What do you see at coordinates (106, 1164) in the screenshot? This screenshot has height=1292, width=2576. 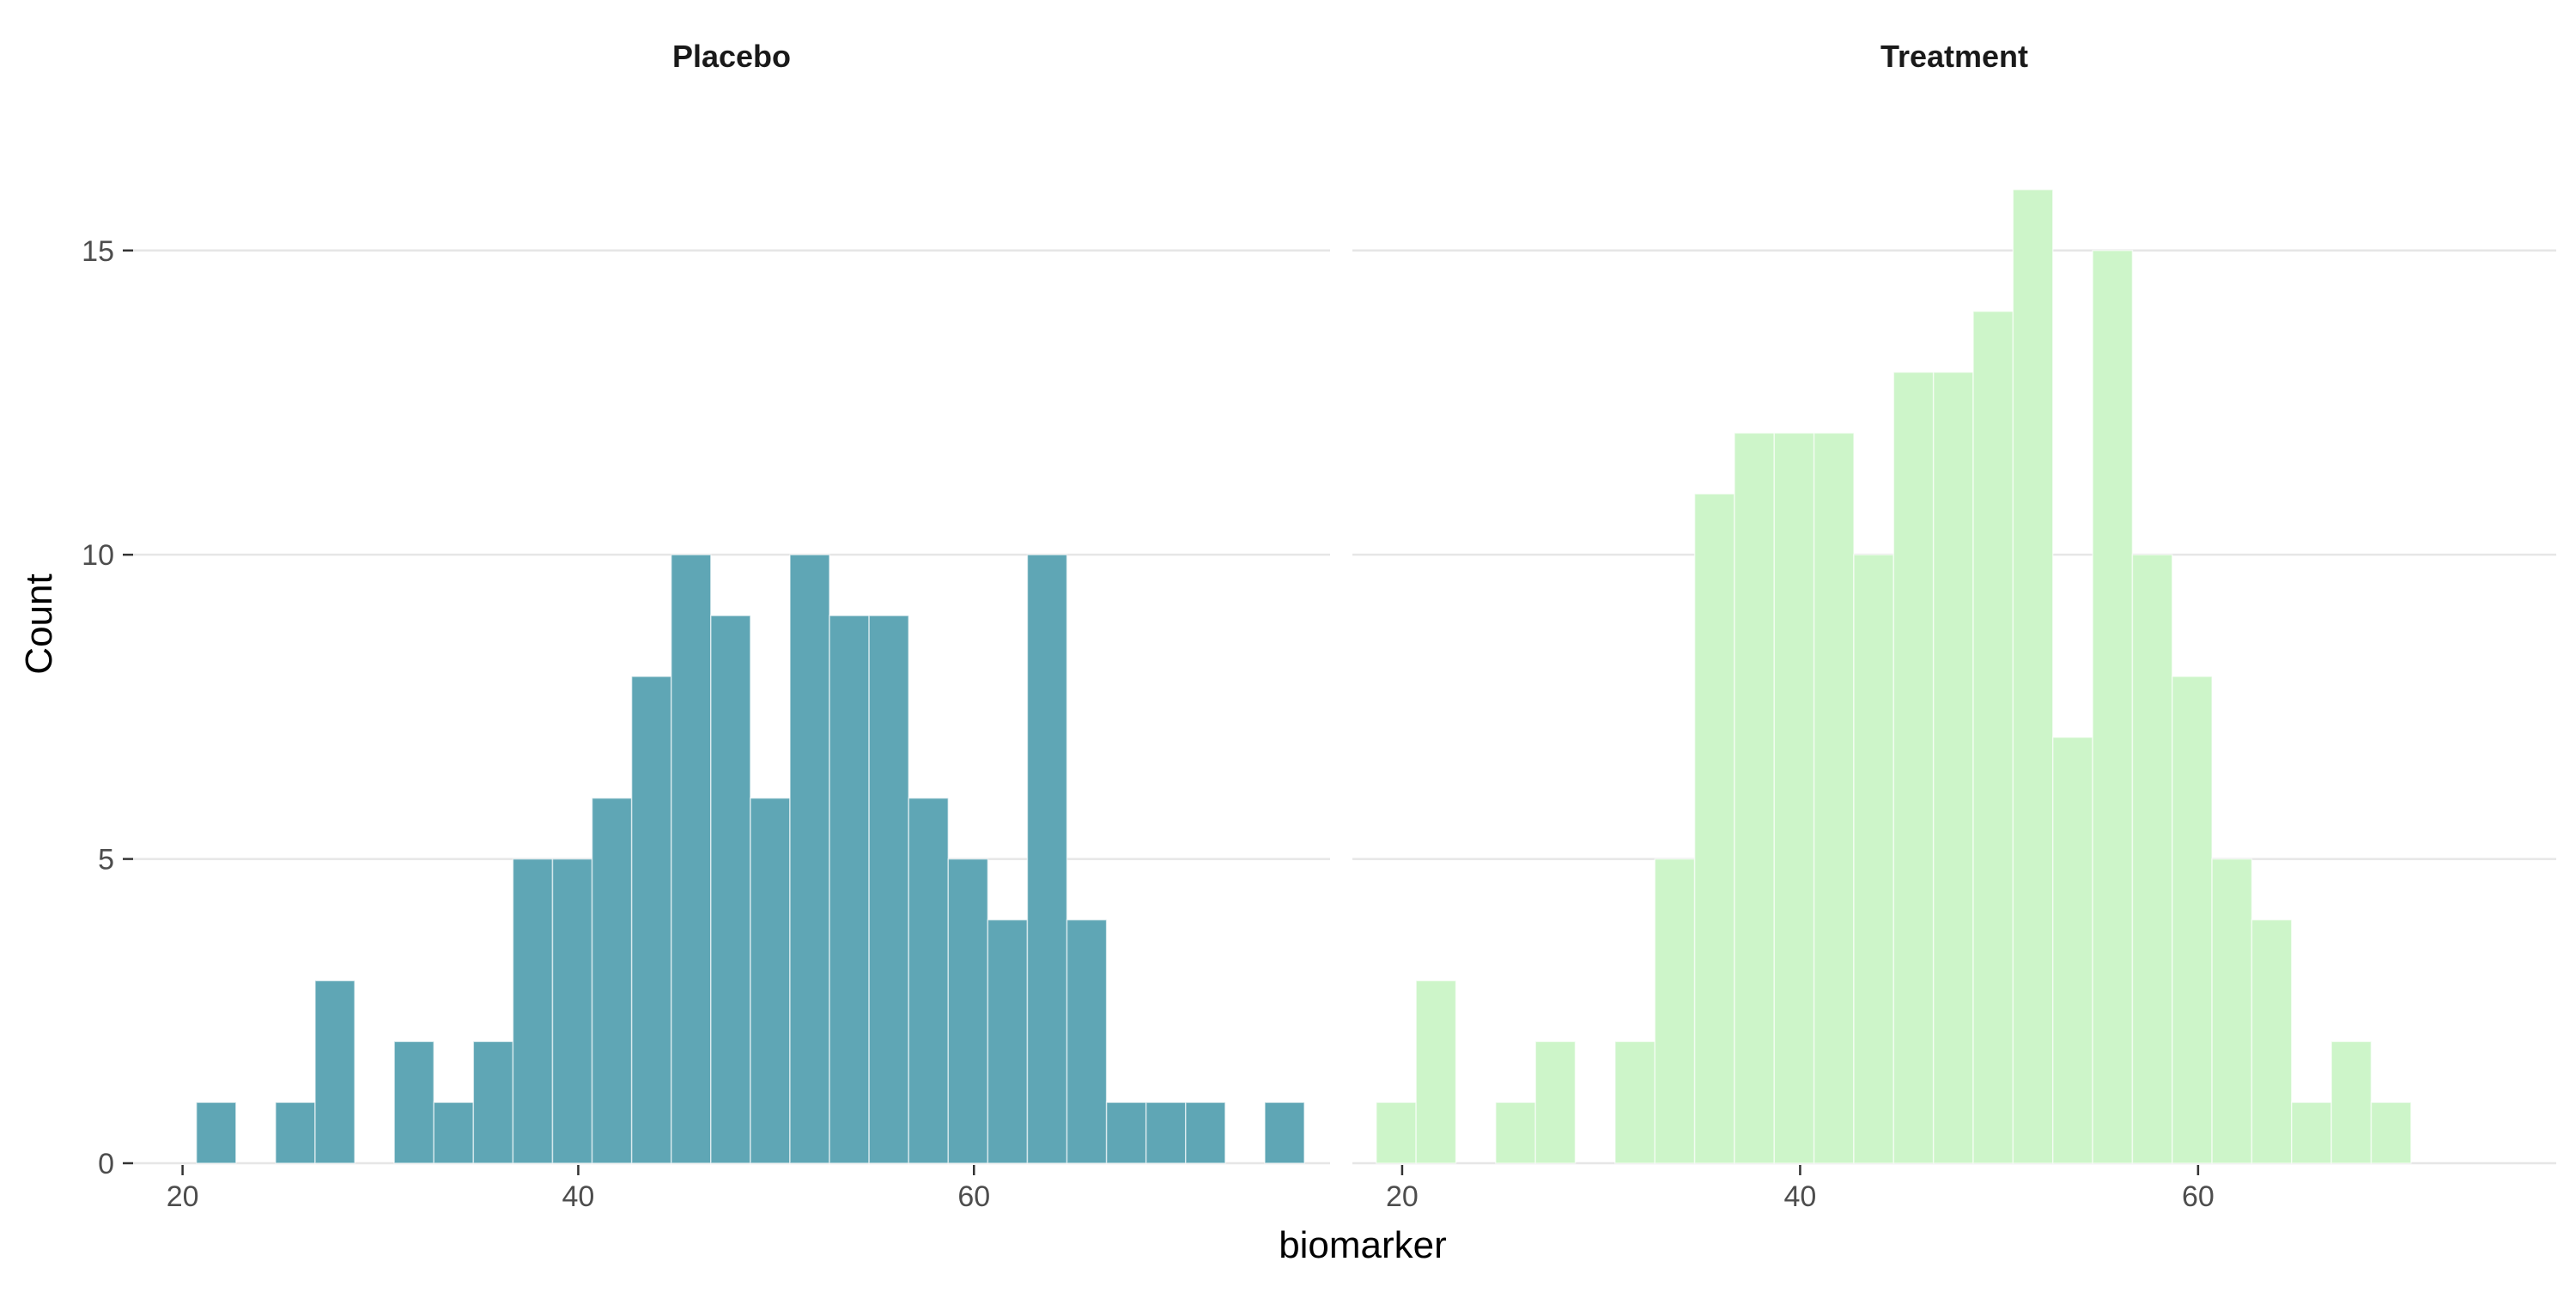 I see `y-tick-label-0: 0` at bounding box center [106, 1164].